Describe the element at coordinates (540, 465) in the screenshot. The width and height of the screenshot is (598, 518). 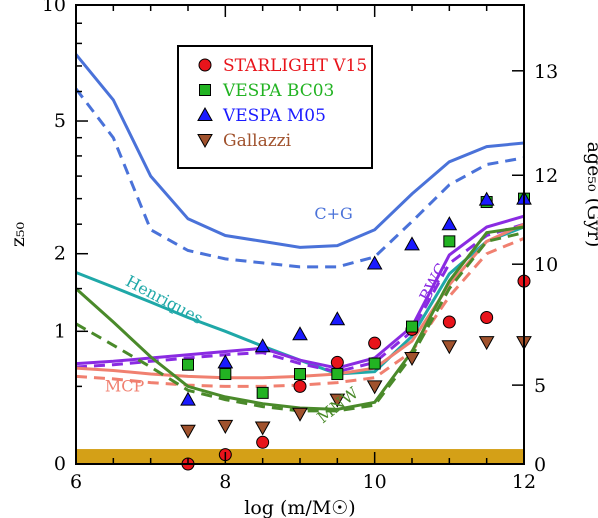
I see `right-y-tick-label: 0` at that location.